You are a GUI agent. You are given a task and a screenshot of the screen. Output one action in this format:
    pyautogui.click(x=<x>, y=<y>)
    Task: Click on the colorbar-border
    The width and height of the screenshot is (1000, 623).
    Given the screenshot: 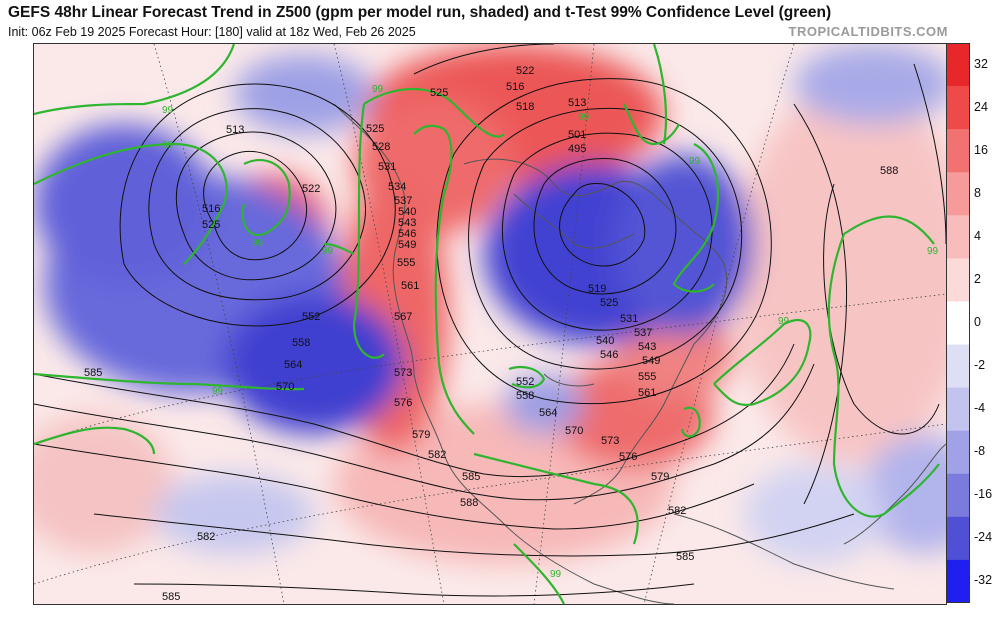 What is the action you would take?
    pyautogui.click(x=958, y=323)
    